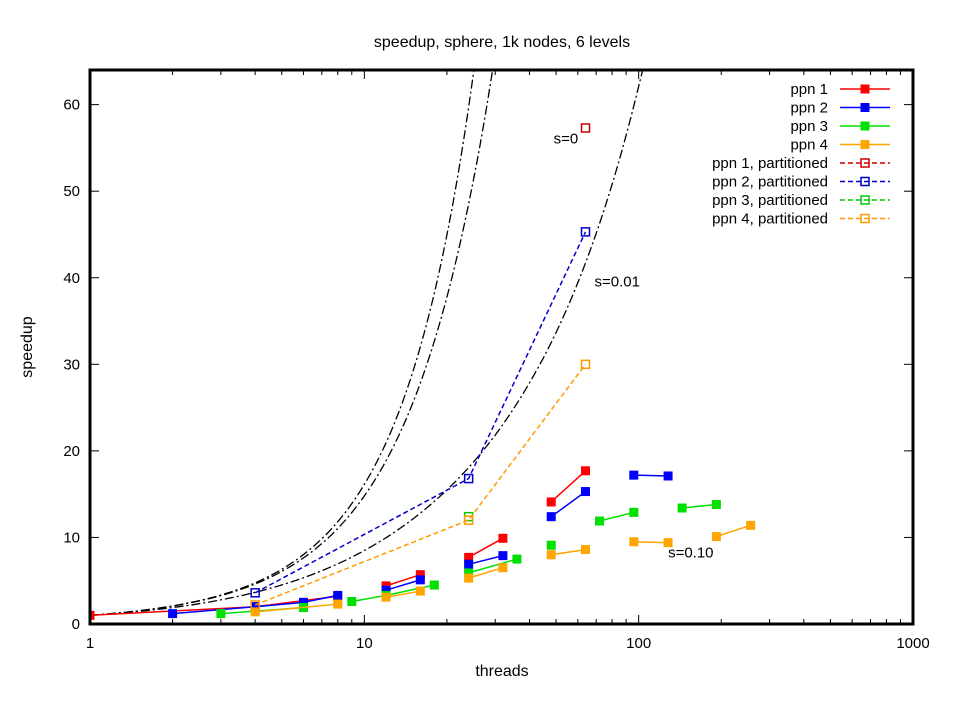  What do you see at coordinates (809, 126) in the screenshot?
I see `legend-label: ppn 3` at bounding box center [809, 126].